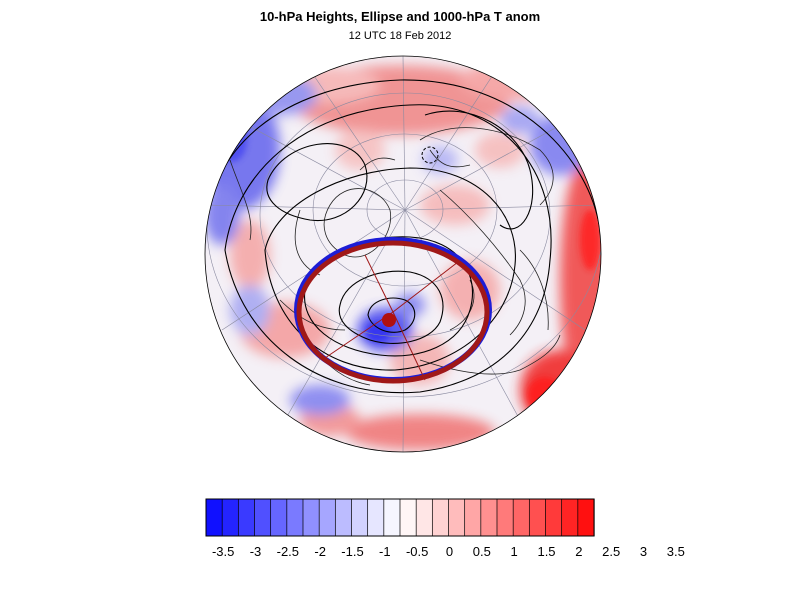 The width and height of the screenshot is (800, 600). Describe the element at coordinates (417, 551) in the screenshot. I see `colorbar-tick-label: -0.5` at that location.